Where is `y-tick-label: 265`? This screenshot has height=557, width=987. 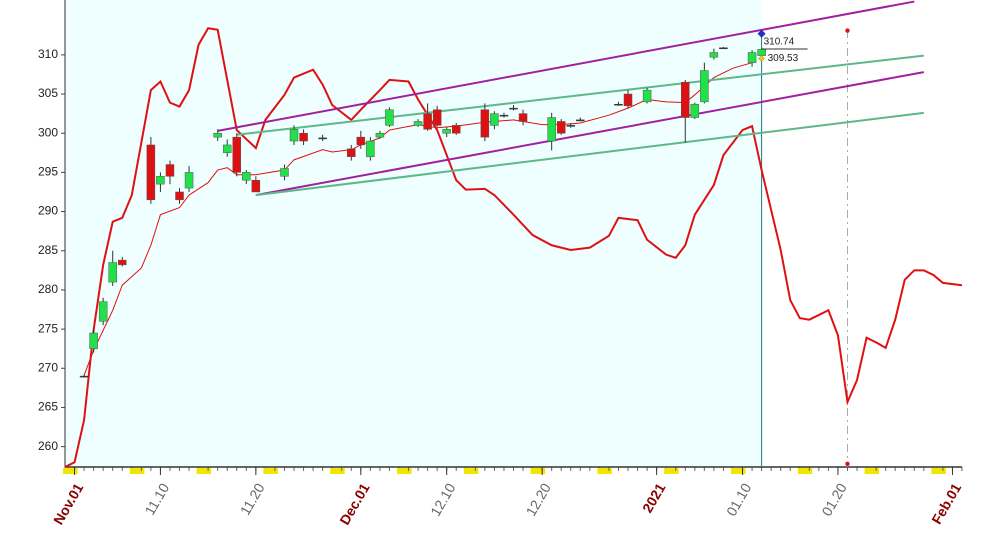
y-tick-label: 265 is located at coordinates (48, 407).